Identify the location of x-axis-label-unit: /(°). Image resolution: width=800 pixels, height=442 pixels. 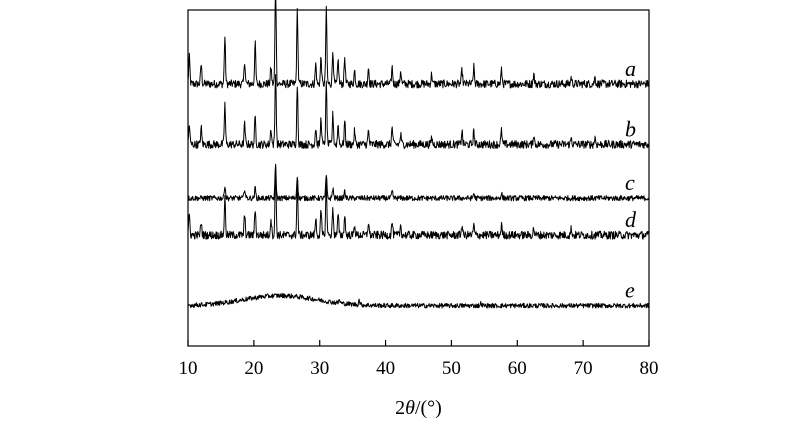
(428, 408).